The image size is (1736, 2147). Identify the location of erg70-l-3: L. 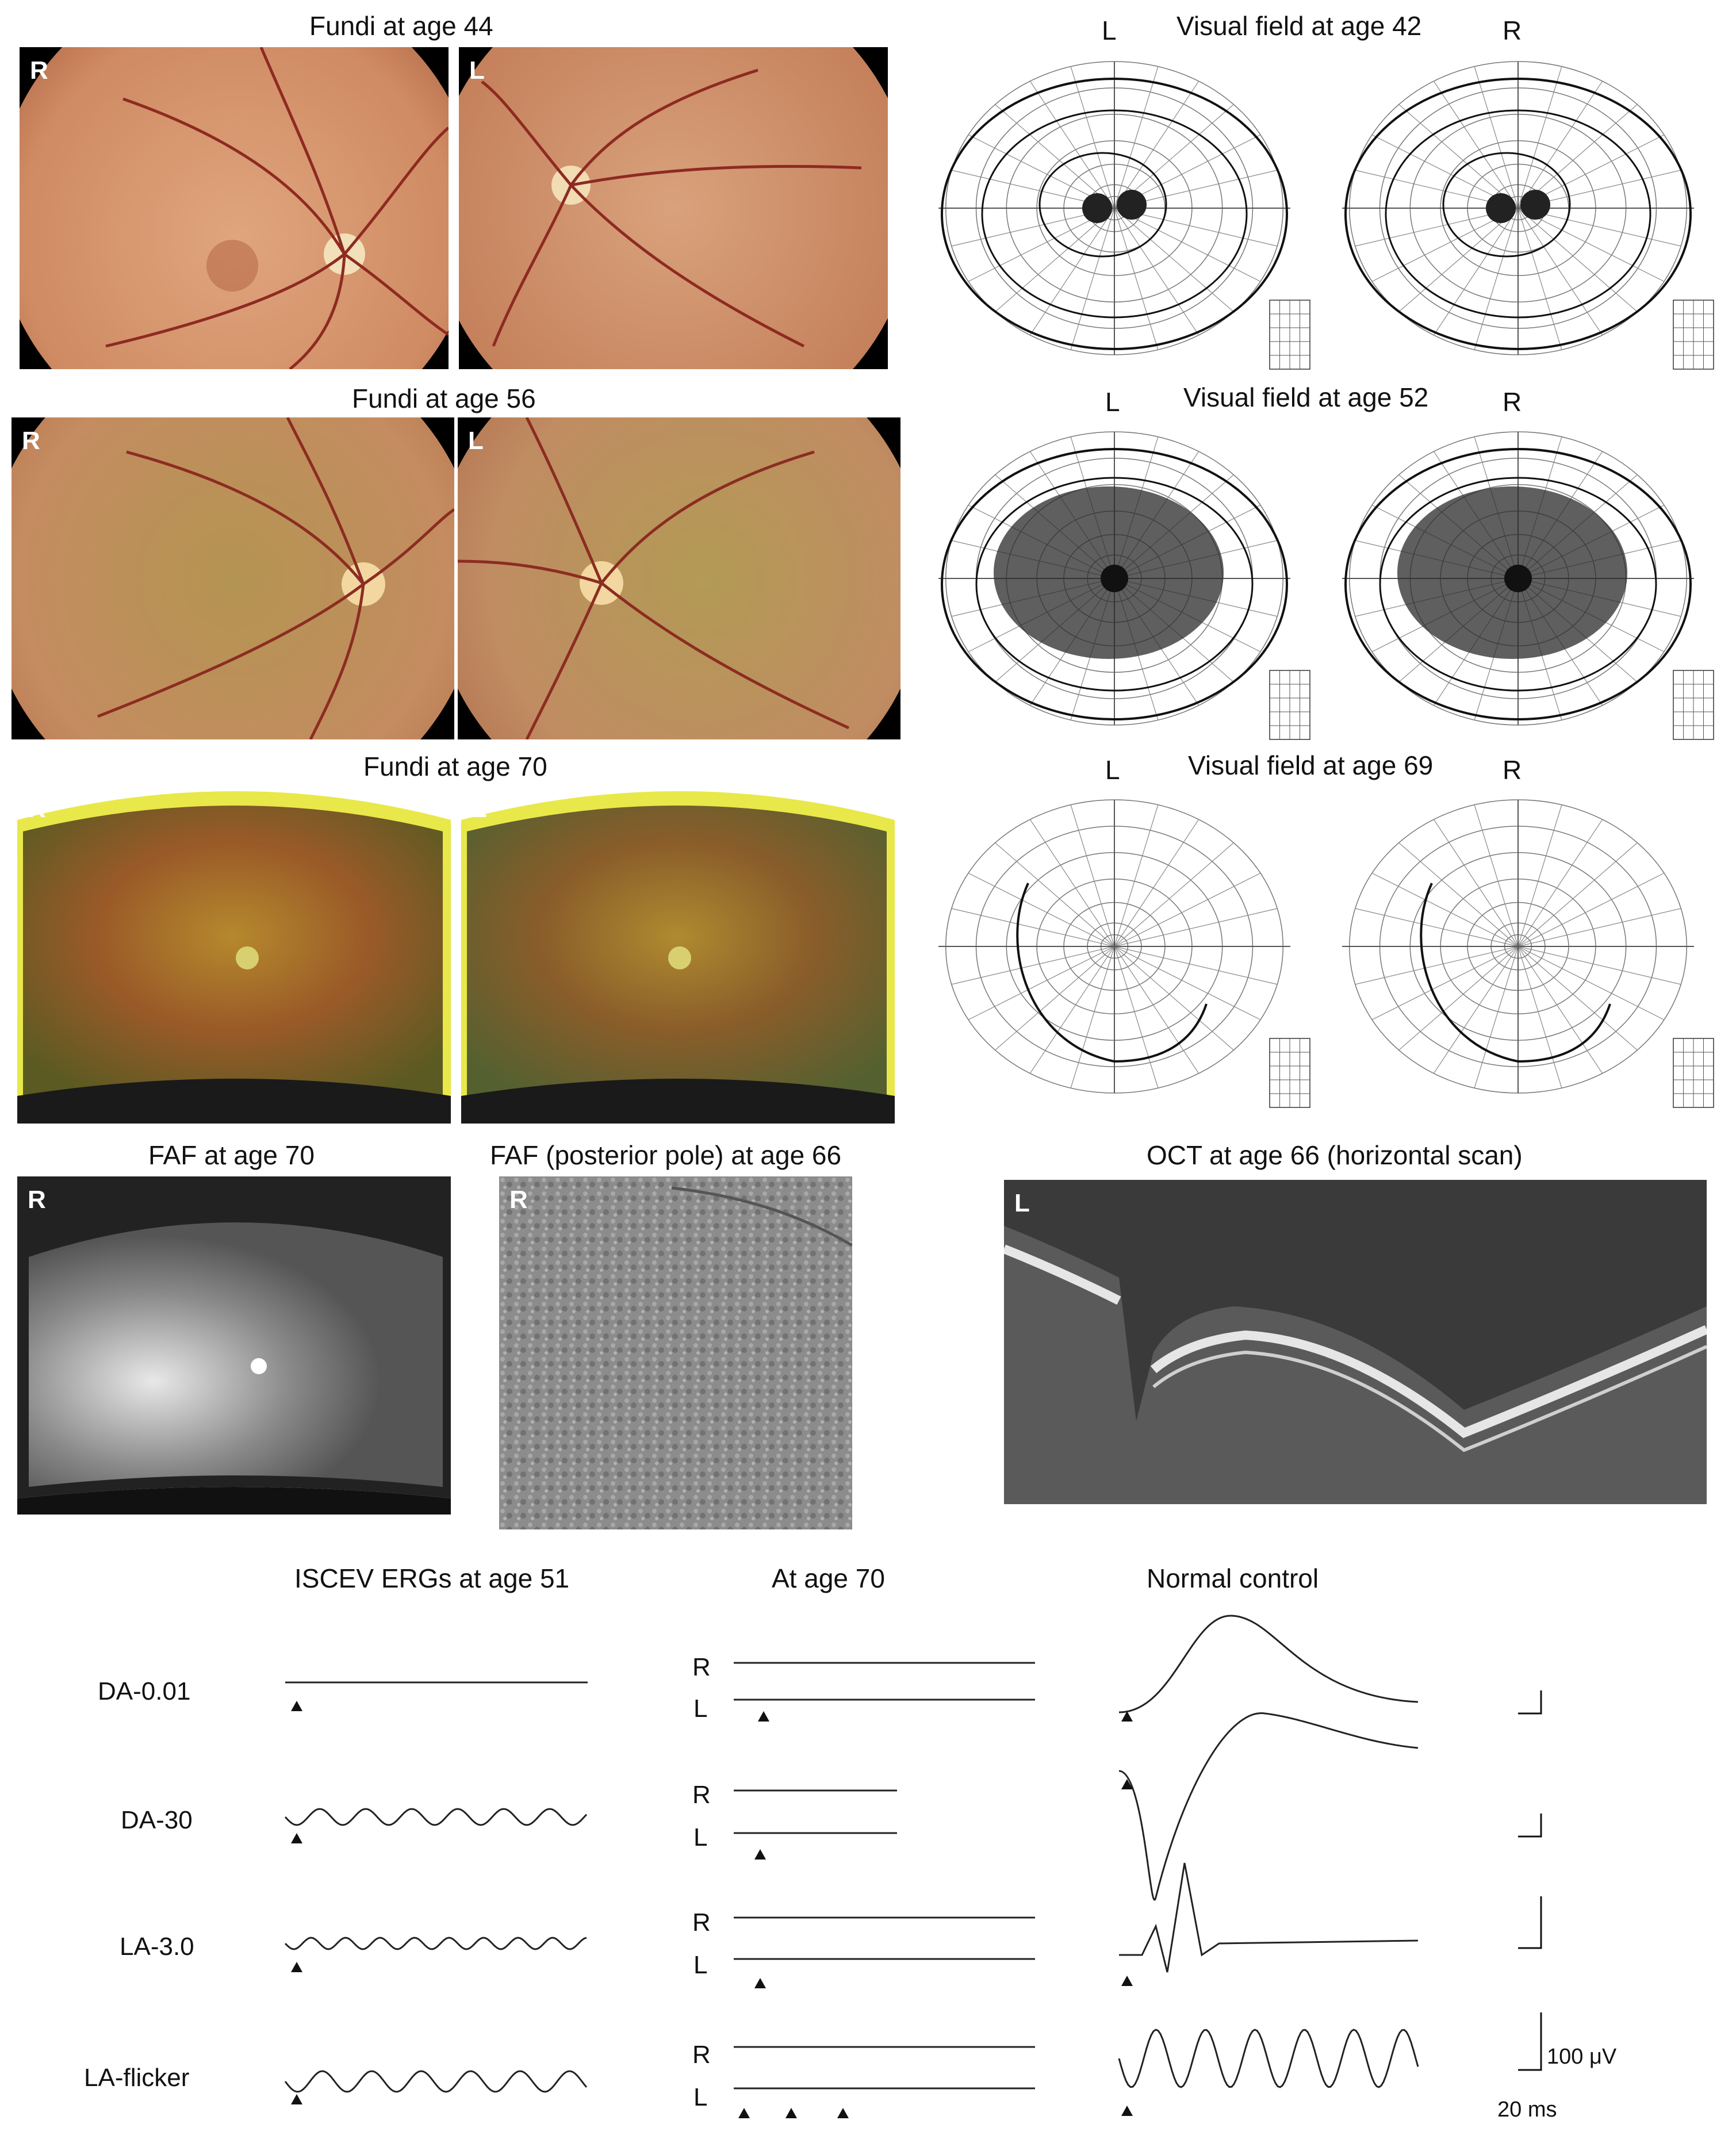
(700, 1965).